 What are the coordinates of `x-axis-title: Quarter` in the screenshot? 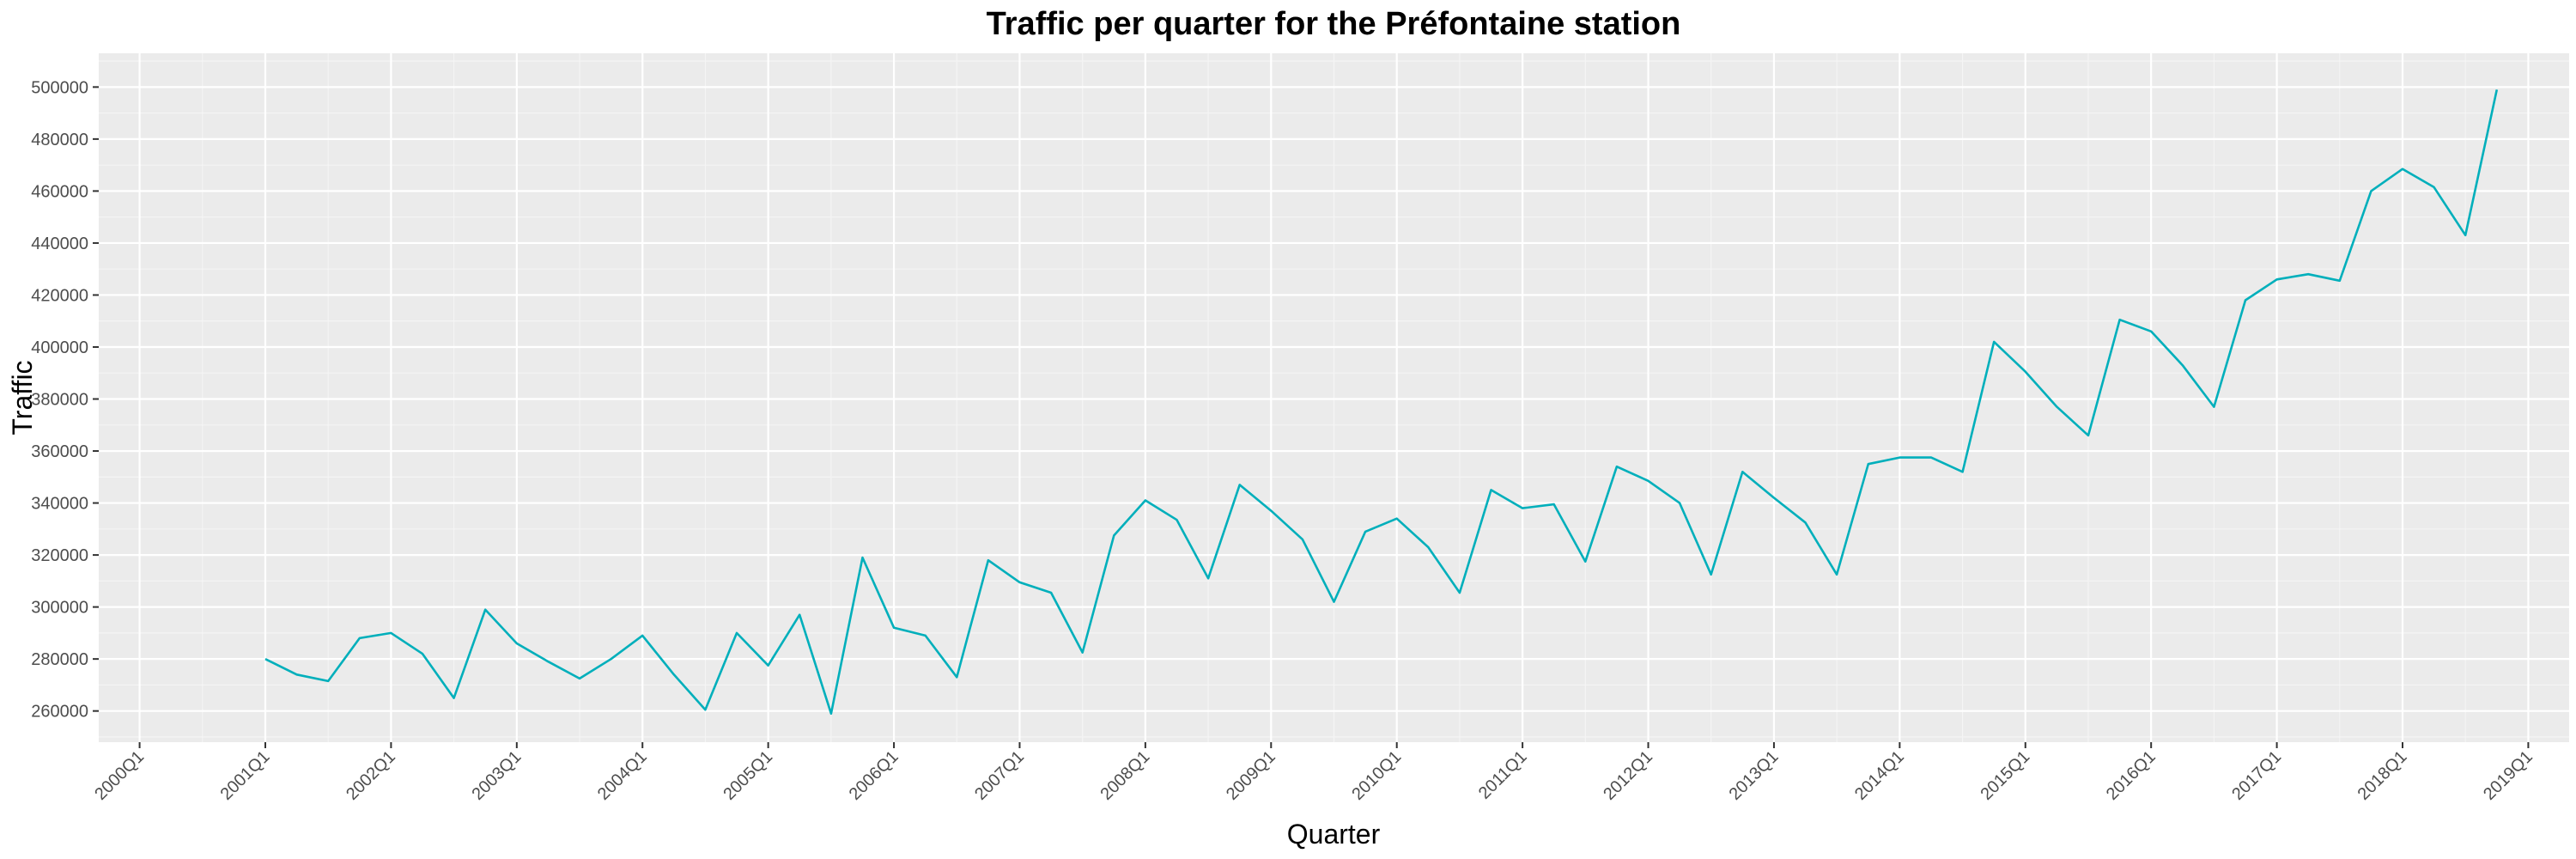 It's located at (1334, 834).